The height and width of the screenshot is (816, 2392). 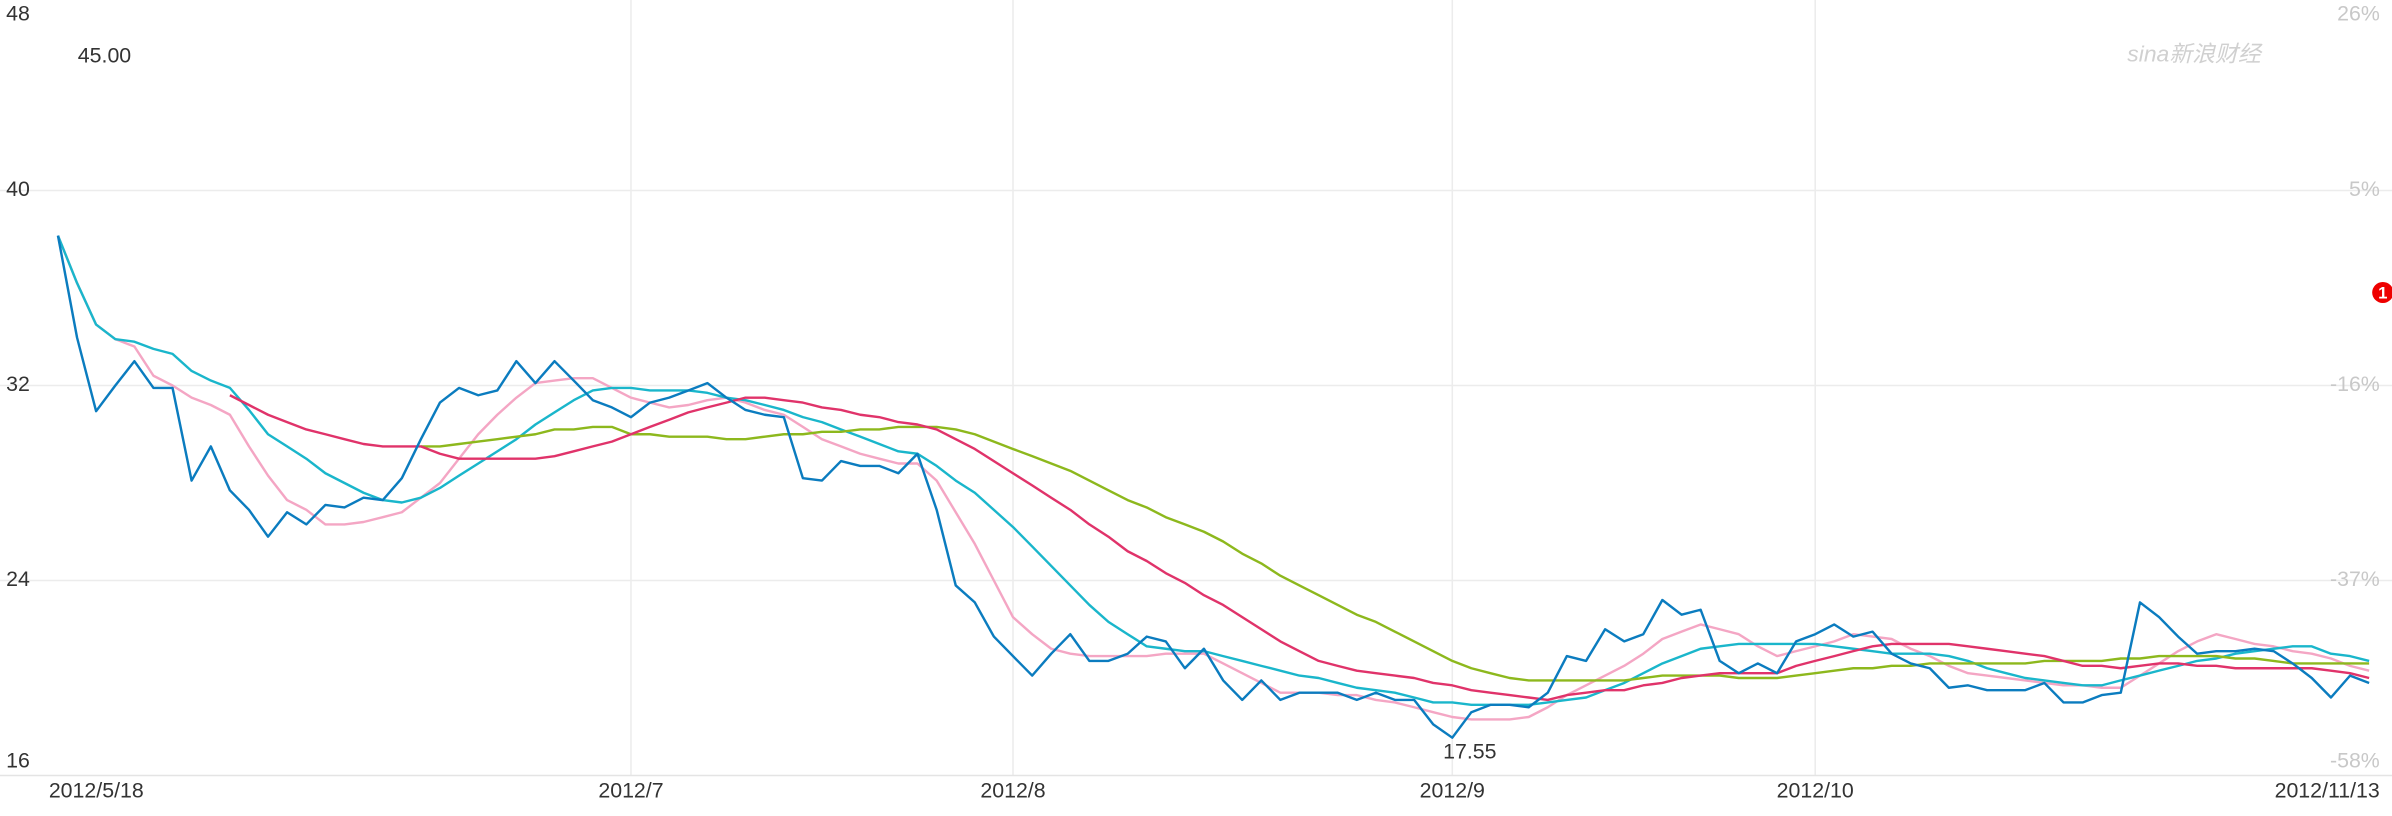 I want to click on x-tick-label: 2012/10, so click(x=1815, y=791).